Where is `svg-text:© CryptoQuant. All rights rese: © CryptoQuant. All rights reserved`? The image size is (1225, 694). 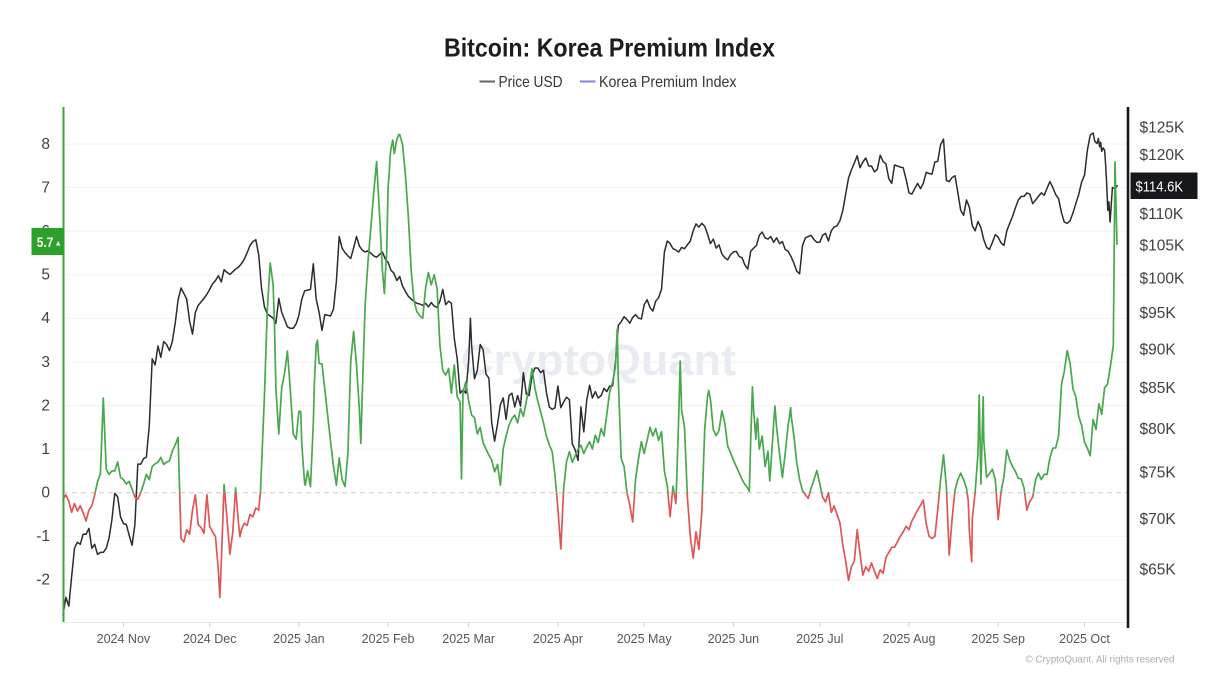 svg-text:© CryptoQuant. All rights rese: © CryptoQuant. All rights reserved is located at coordinates (1100, 660).